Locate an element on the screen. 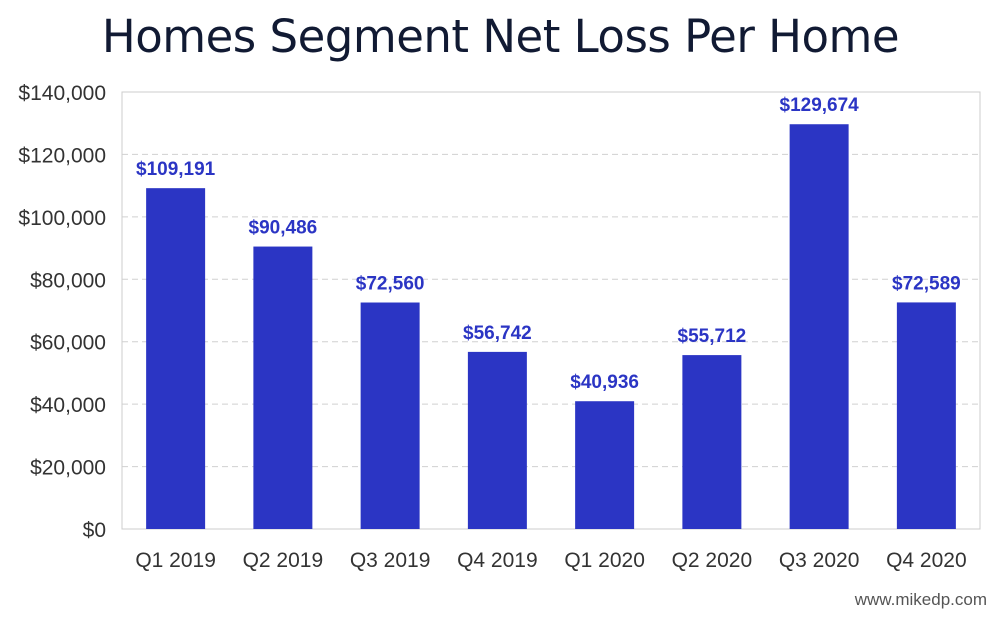  y-tick-label: $100,000 is located at coordinates (62, 218).